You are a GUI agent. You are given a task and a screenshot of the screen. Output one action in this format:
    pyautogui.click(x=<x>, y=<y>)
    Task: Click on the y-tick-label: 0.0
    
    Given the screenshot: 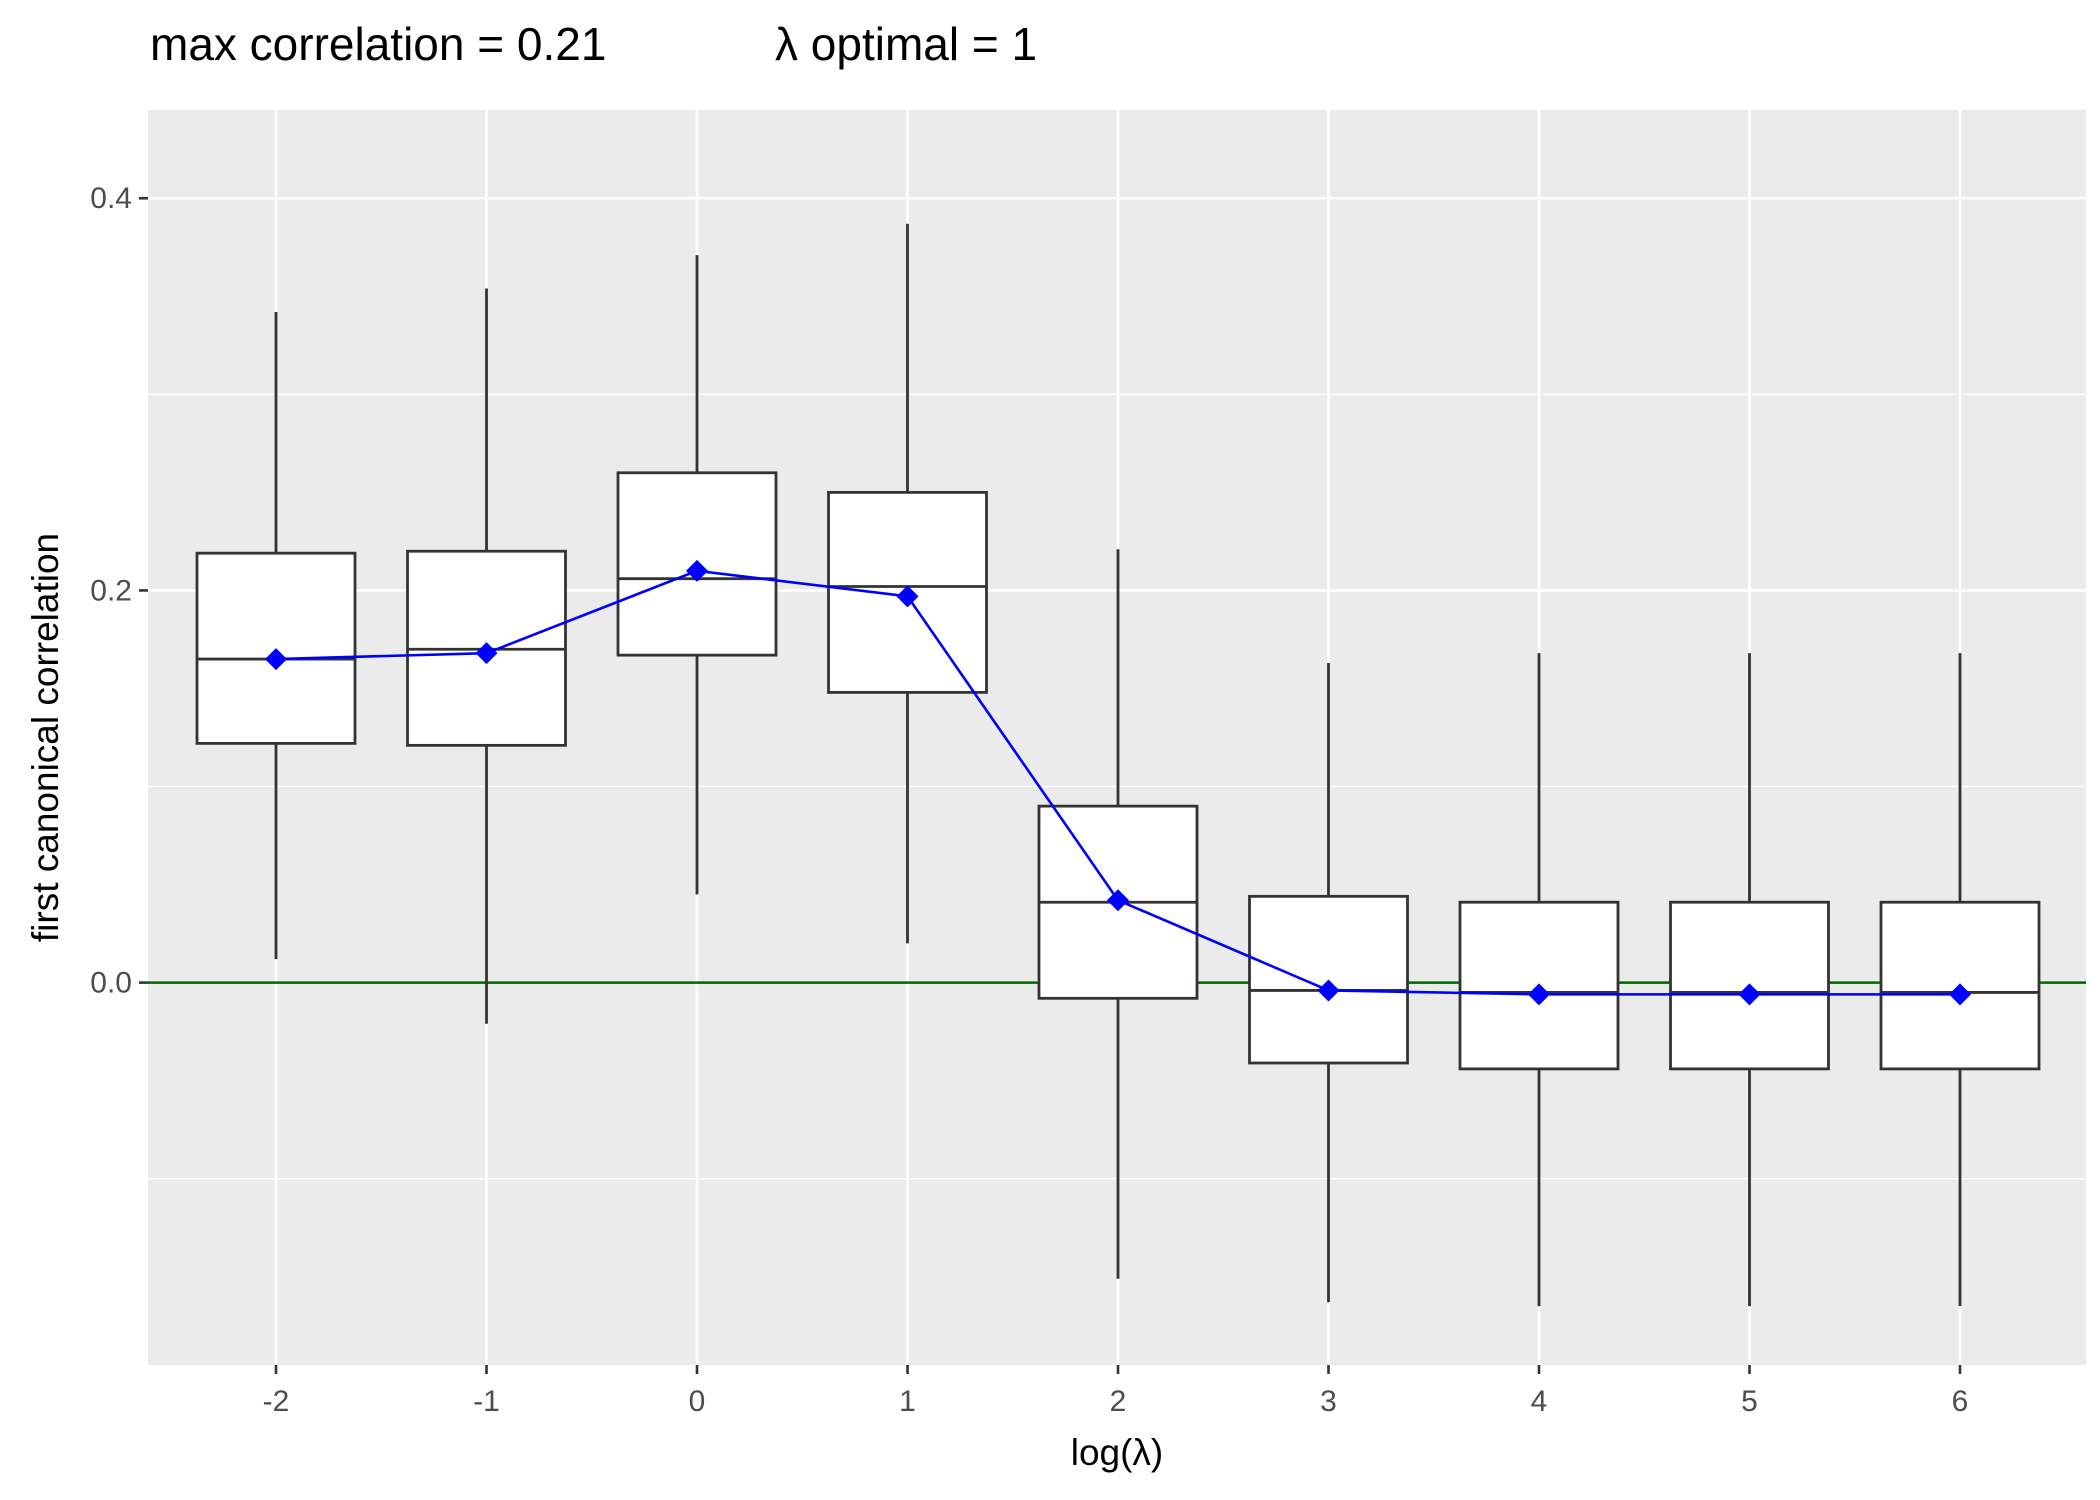 What is the action you would take?
    pyautogui.click(x=111, y=983)
    